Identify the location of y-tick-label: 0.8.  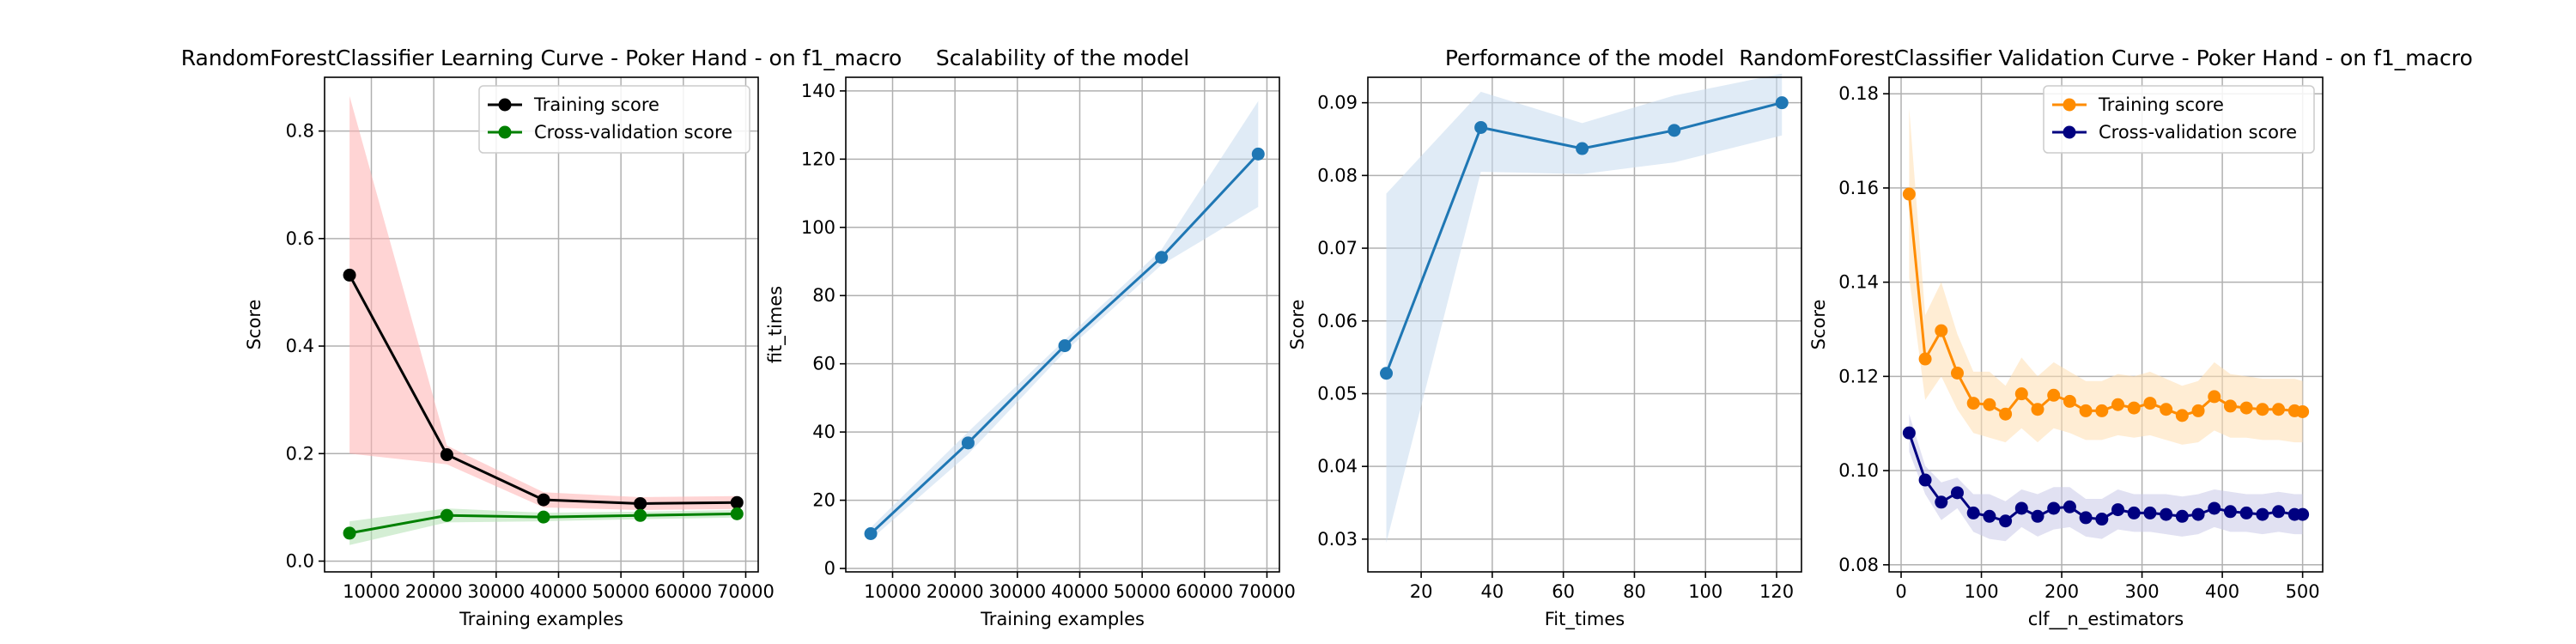
(300, 132).